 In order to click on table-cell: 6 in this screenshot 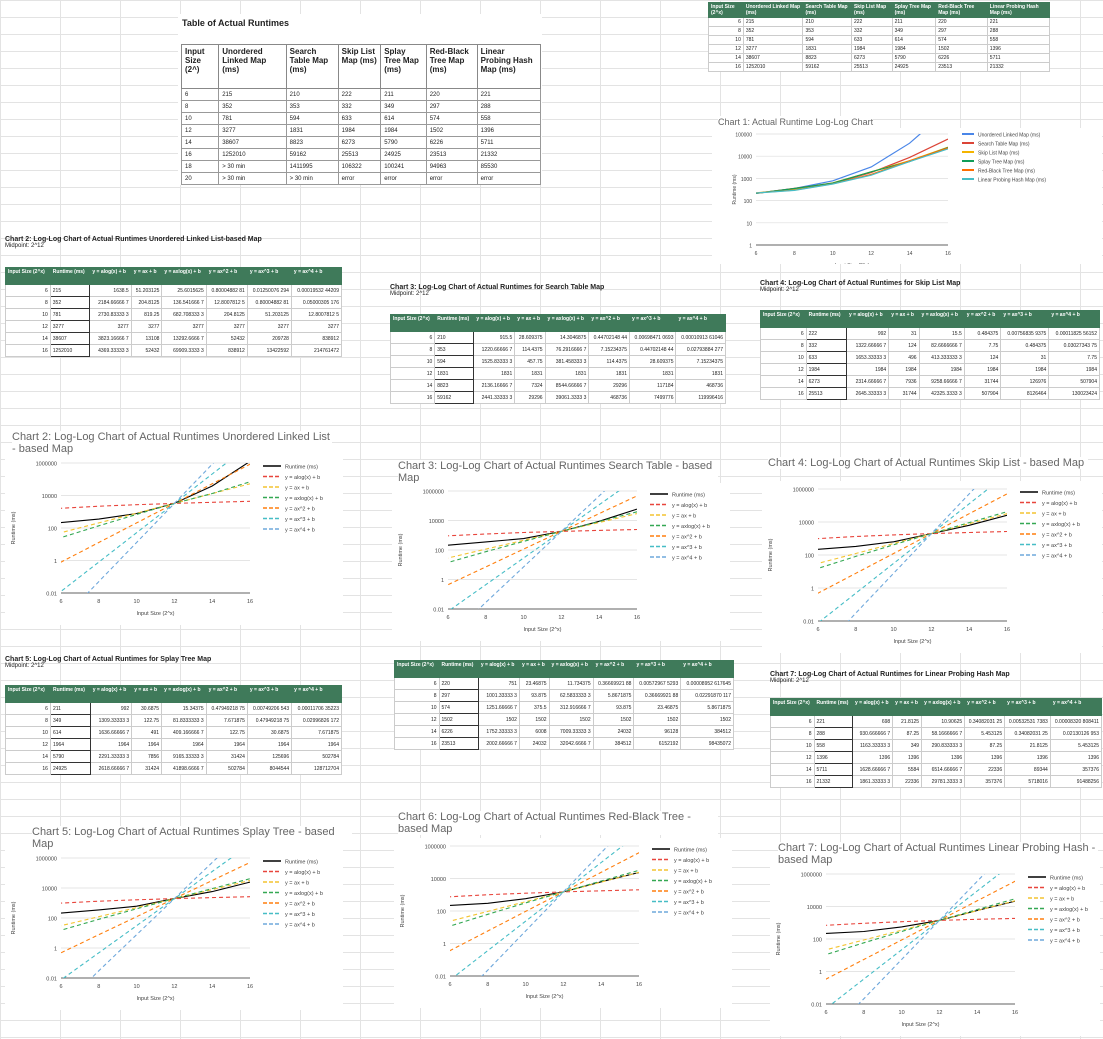, I will do `click(28, 290)`.